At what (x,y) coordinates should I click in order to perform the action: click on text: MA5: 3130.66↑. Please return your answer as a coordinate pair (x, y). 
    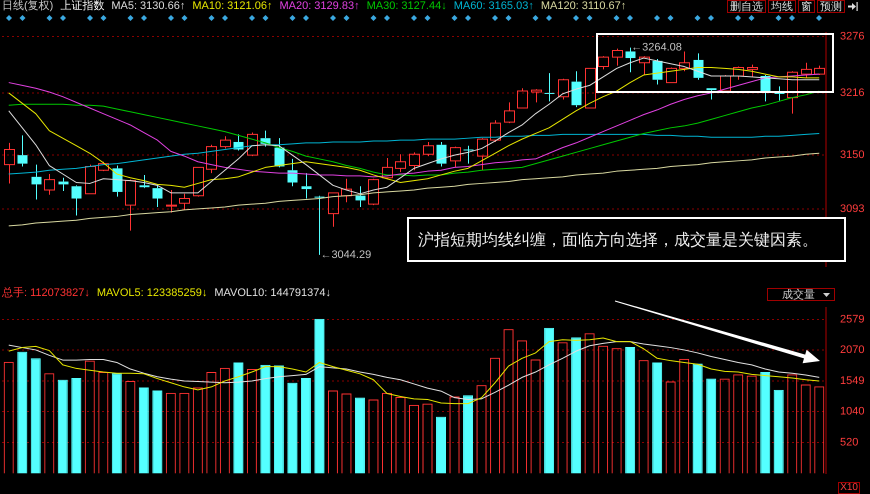
    Looking at the image, I should click on (148, 6).